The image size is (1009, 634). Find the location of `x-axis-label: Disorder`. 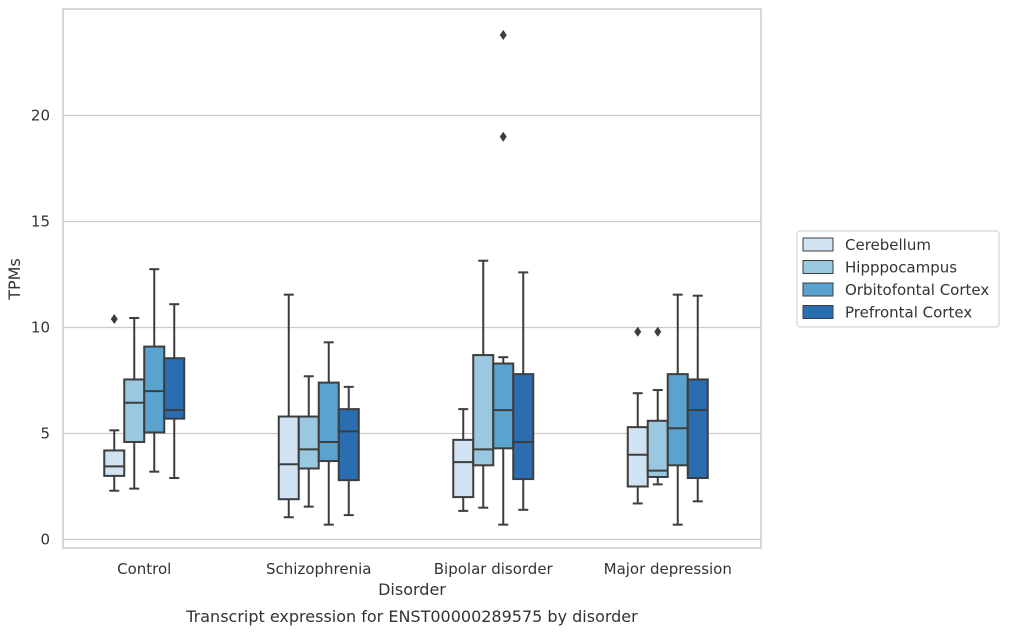

x-axis-label: Disorder is located at coordinates (412, 589).